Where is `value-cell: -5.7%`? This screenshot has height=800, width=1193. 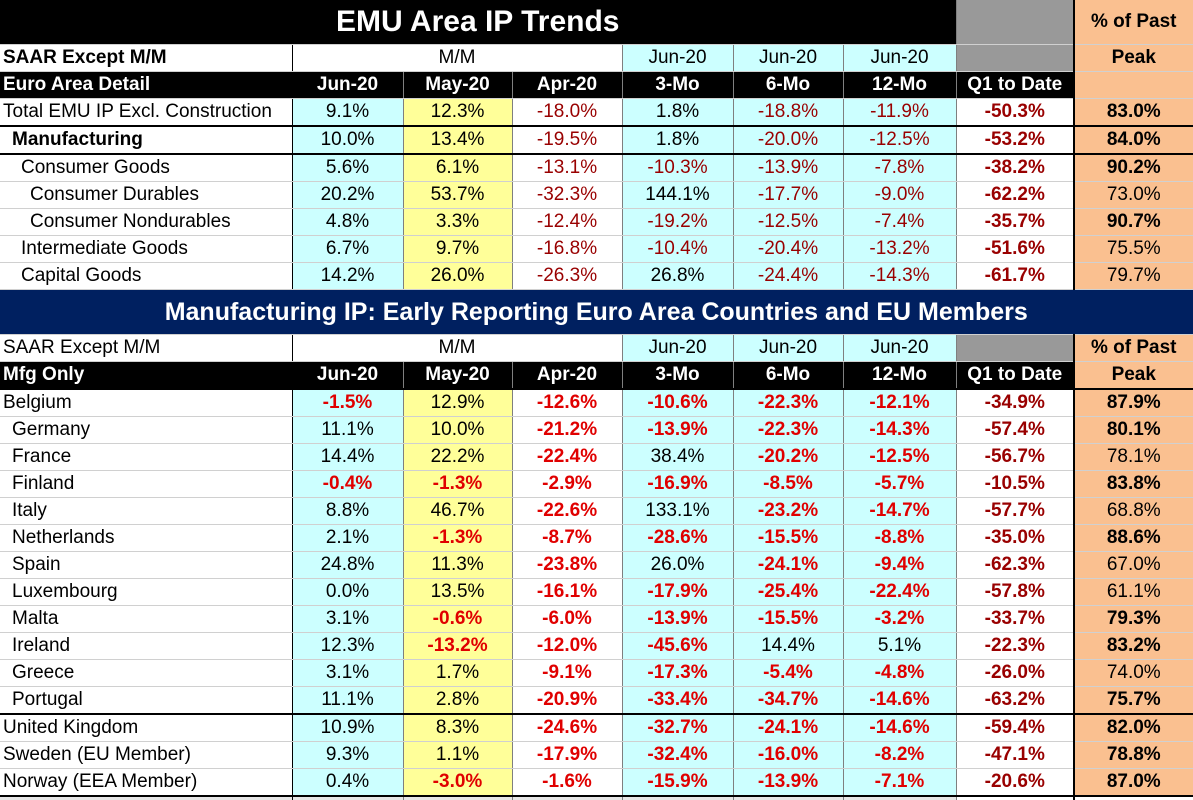
value-cell: -5.7% is located at coordinates (900, 484).